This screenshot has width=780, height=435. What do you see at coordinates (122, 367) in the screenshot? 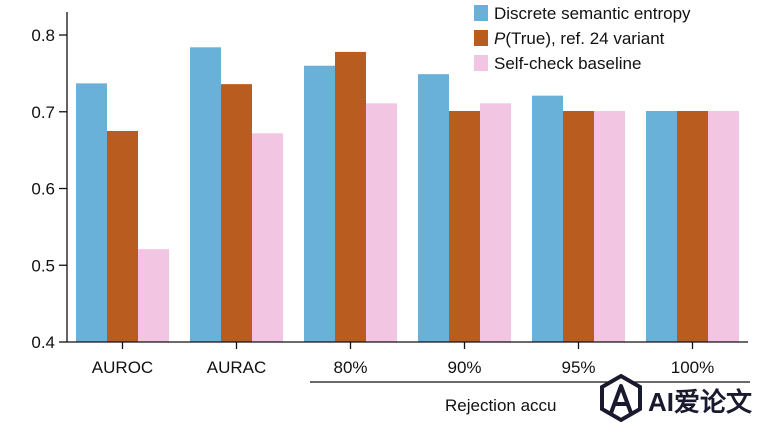
I see `x-tick-label: AUROC` at bounding box center [122, 367].